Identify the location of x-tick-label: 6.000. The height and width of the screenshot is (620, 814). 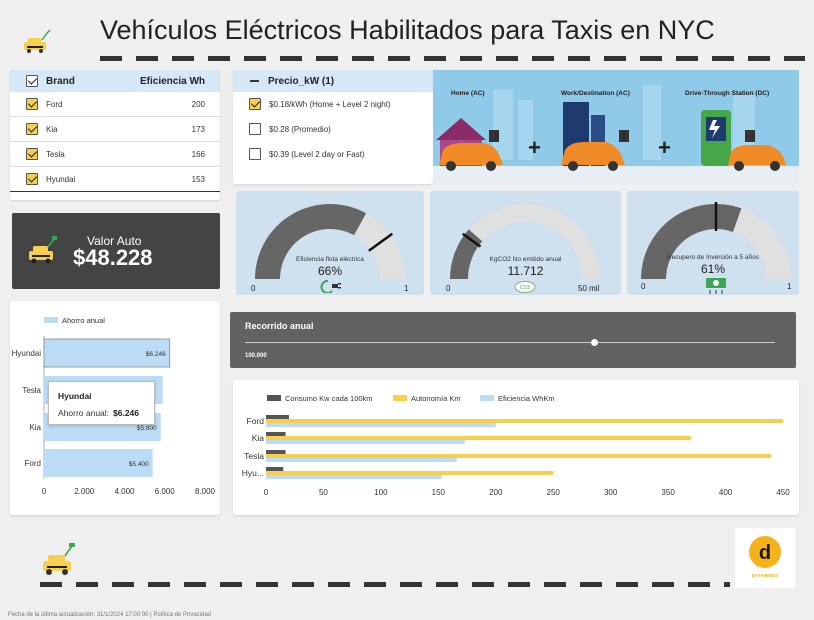
(165, 491).